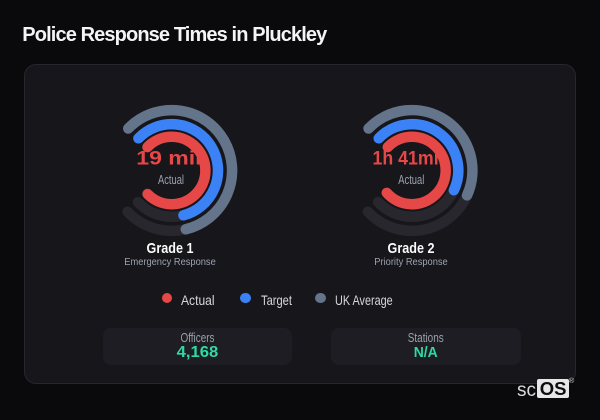 The width and height of the screenshot is (600, 420). What do you see at coordinates (411, 159) in the screenshot?
I see `svg-text: 1h 41min` at bounding box center [411, 159].